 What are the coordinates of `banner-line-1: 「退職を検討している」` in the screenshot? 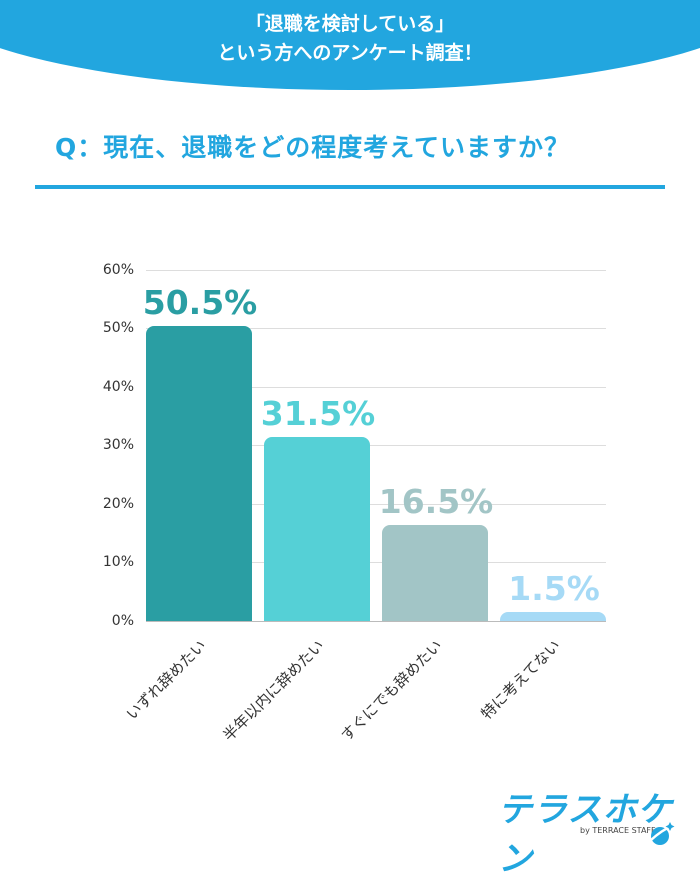 It's located at (350, 24).